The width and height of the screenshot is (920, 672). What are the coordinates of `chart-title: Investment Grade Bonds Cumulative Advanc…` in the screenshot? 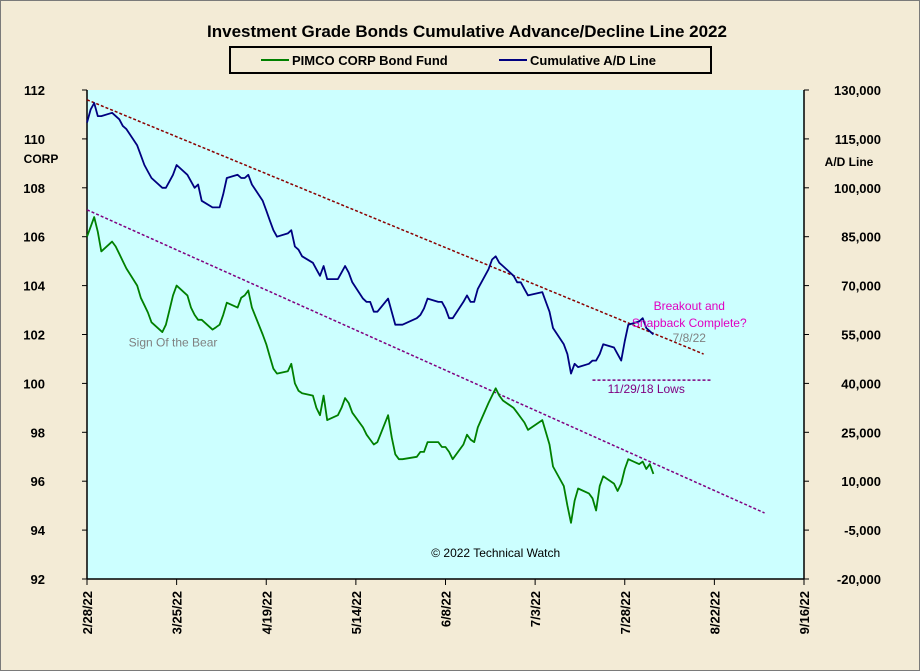 It's located at (467, 31).